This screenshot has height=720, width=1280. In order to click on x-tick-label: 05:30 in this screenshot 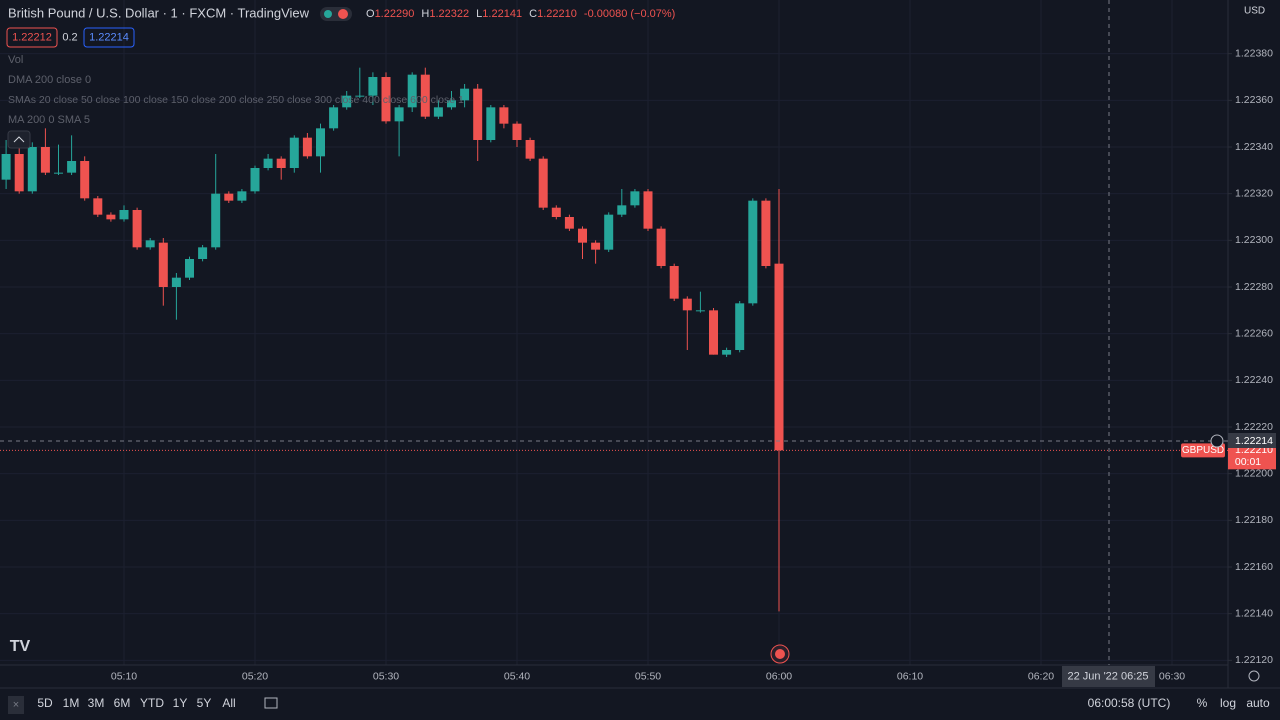, I will do `click(386, 676)`.